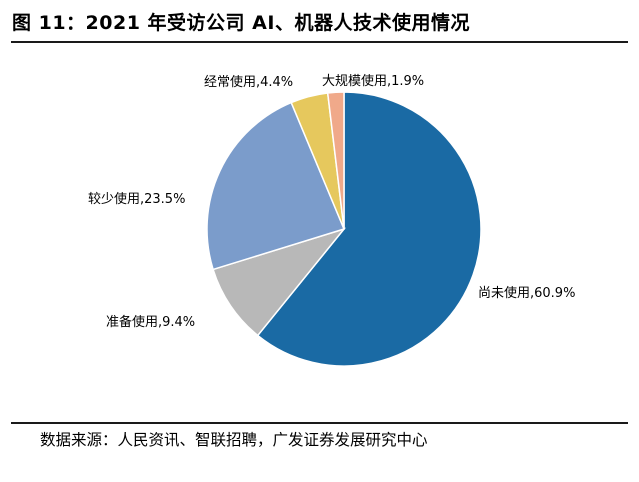 The image size is (639, 482). What do you see at coordinates (335, 160) in the screenshot?
I see `pie-slice-large-scale-using` at bounding box center [335, 160].